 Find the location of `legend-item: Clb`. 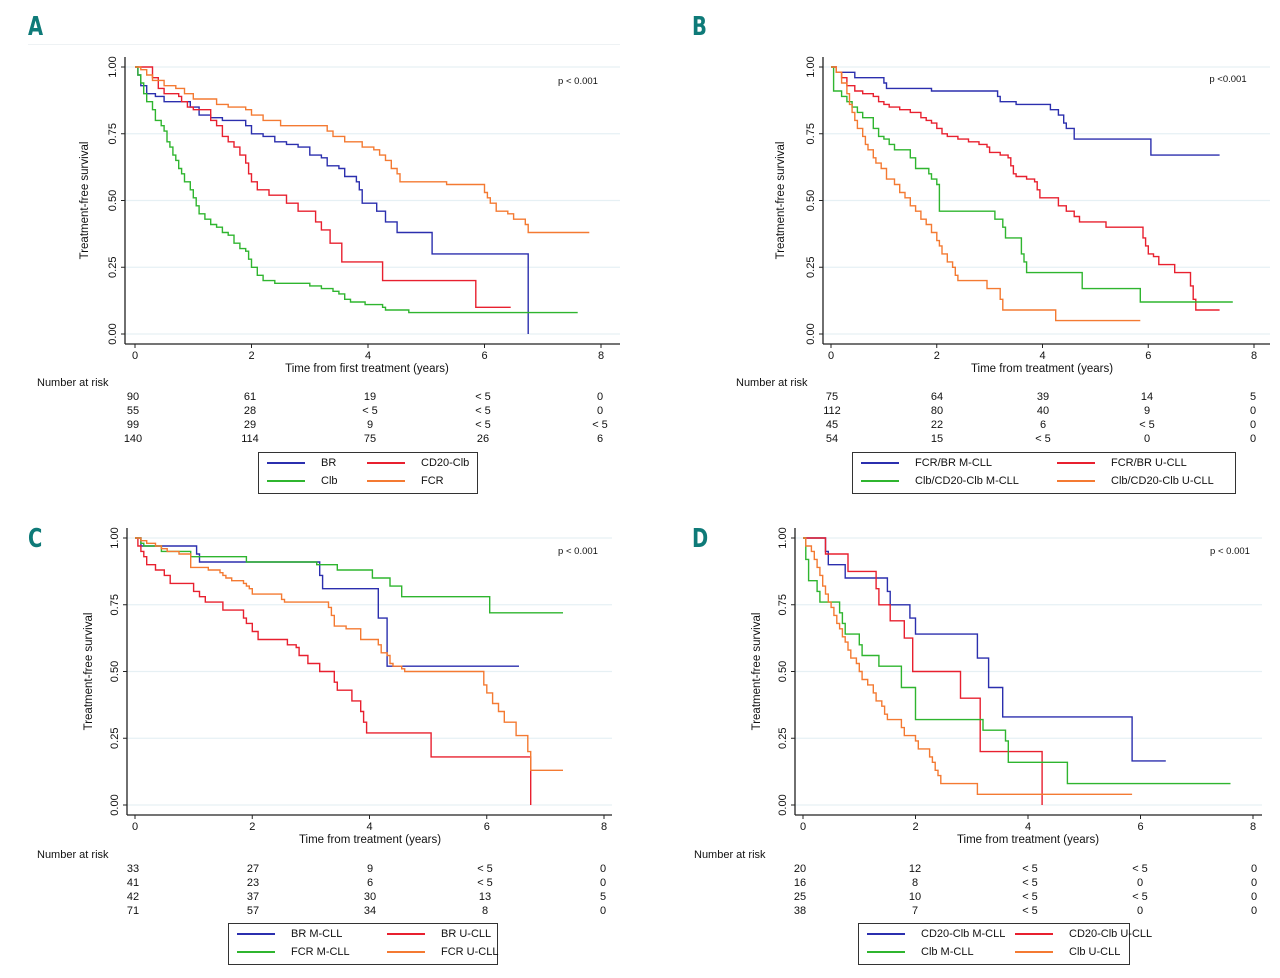

legend-item: Clb is located at coordinates (302, 481).